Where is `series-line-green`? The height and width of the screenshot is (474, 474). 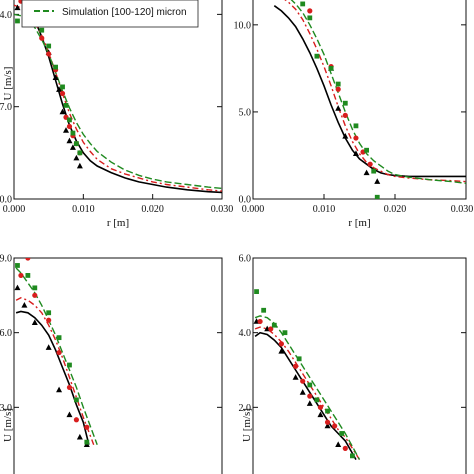
series-line-green is located at coordinates (56, 356).